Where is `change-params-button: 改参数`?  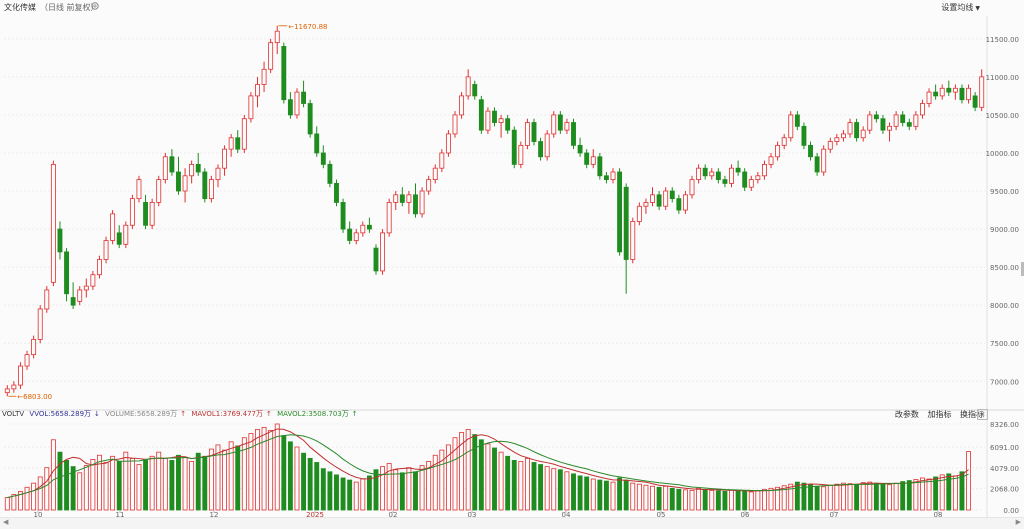
change-params-button: 改参数 is located at coordinates (906, 414).